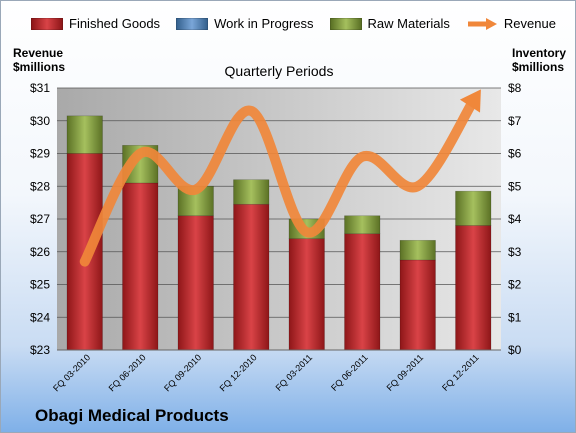  I want to click on right-tick-label: $4, so click(515, 219).